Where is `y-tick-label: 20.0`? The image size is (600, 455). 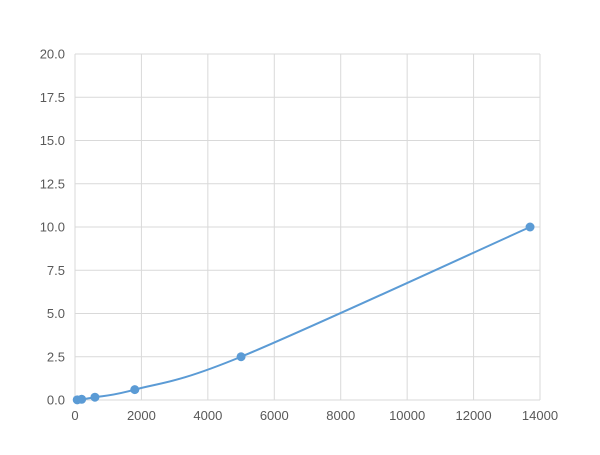
y-tick-label: 20.0 is located at coordinates (52, 54).